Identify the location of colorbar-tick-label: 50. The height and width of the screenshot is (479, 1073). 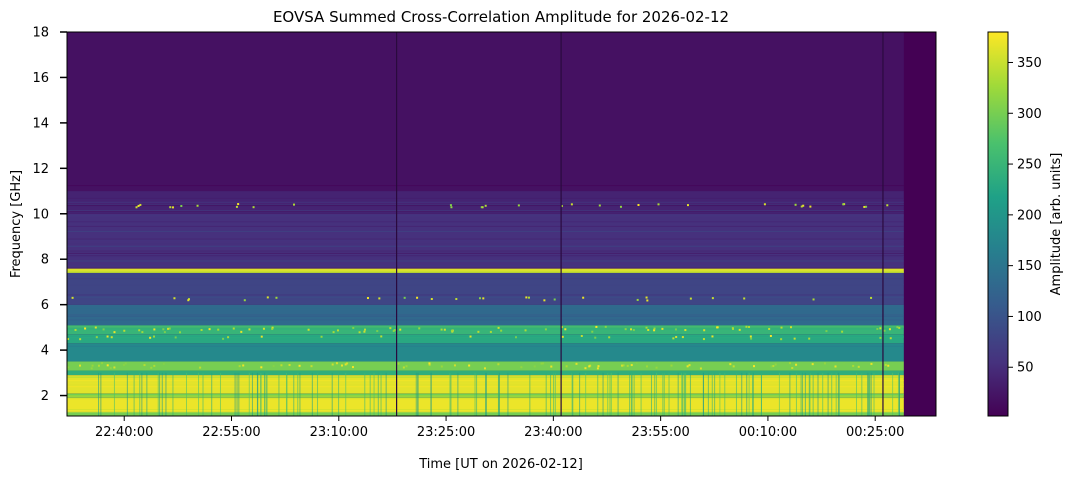
(1025, 368).